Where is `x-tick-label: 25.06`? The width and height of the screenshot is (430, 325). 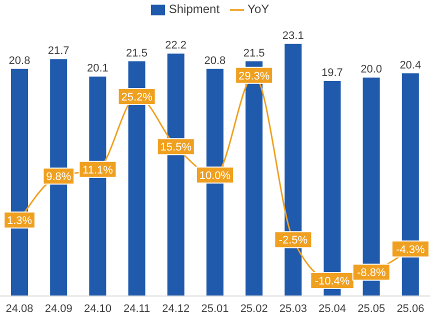
x-tick-label: 25.06 is located at coordinates (410, 308).